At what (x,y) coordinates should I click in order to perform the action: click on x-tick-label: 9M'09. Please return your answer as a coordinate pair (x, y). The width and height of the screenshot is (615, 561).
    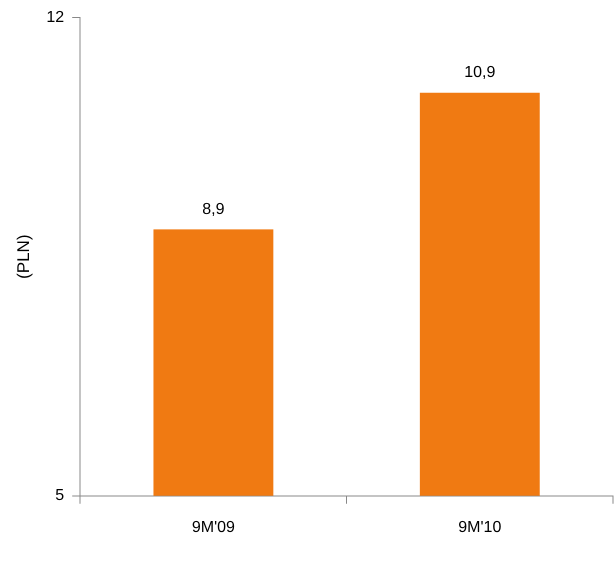
    Looking at the image, I should click on (214, 527).